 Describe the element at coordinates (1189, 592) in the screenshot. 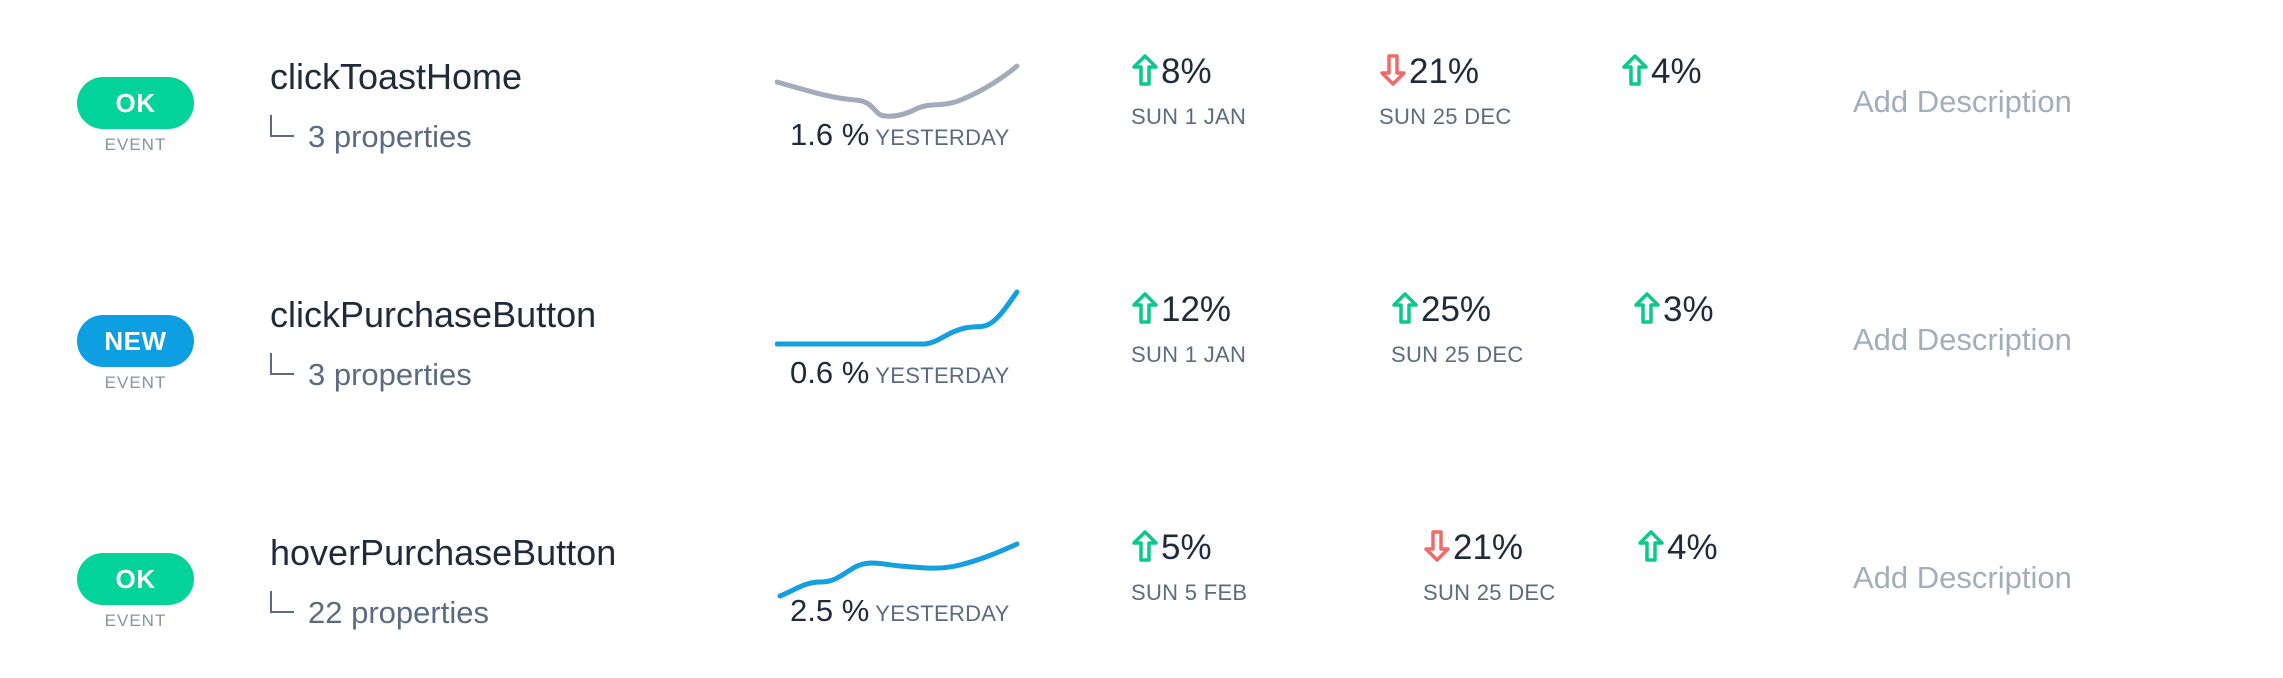

I see `trend-date: SUN 5 FEB` at that location.